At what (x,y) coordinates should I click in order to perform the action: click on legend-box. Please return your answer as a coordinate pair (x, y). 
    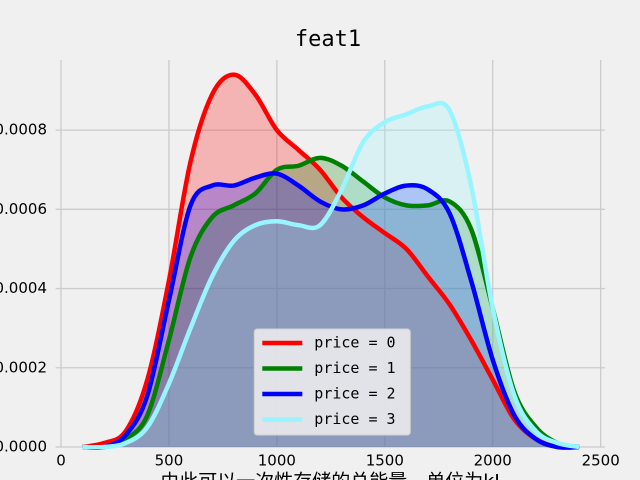
    Looking at the image, I should click on (332, 382).